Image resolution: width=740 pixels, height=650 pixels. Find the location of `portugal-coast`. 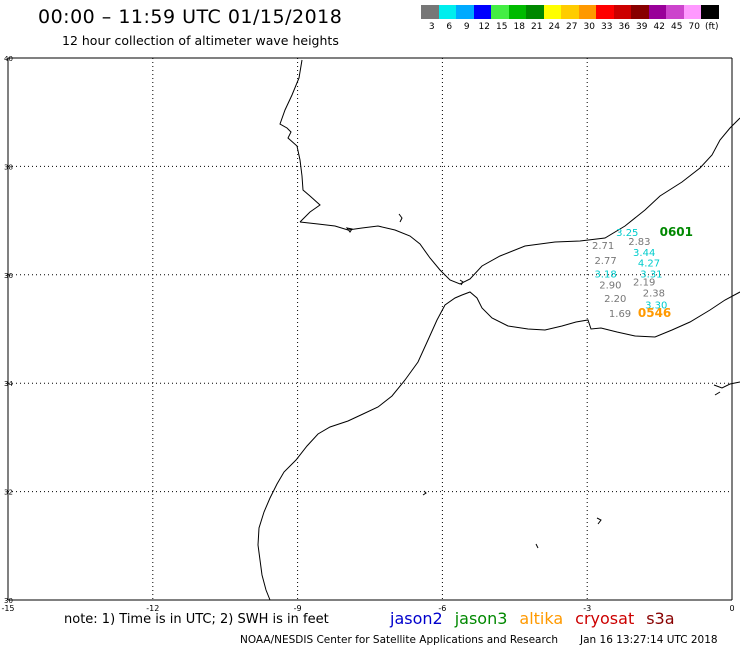

portugal-coast is located at coordinates (300, 141).